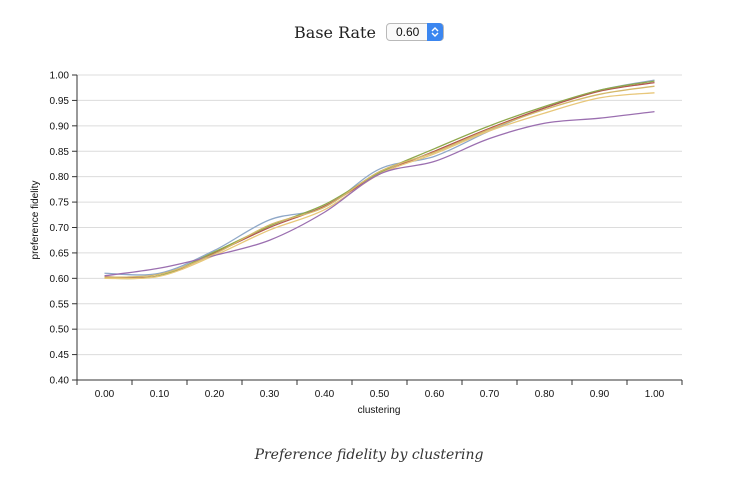 The width and height of the screenshot is (738, 488). I want to click on updown-arrows-icon, so click(434, 32).